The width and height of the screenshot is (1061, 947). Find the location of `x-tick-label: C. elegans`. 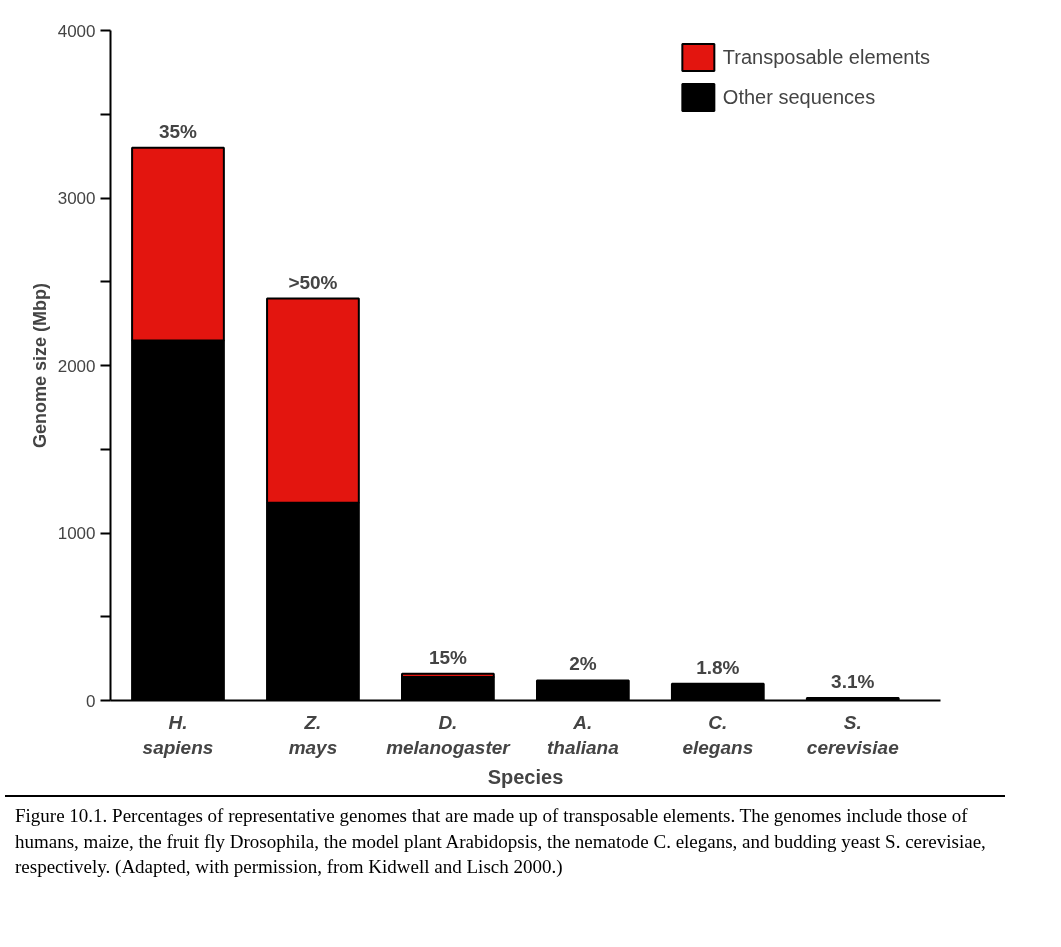

x-tick-label: C. elegans is located at coordinates (718, 734).